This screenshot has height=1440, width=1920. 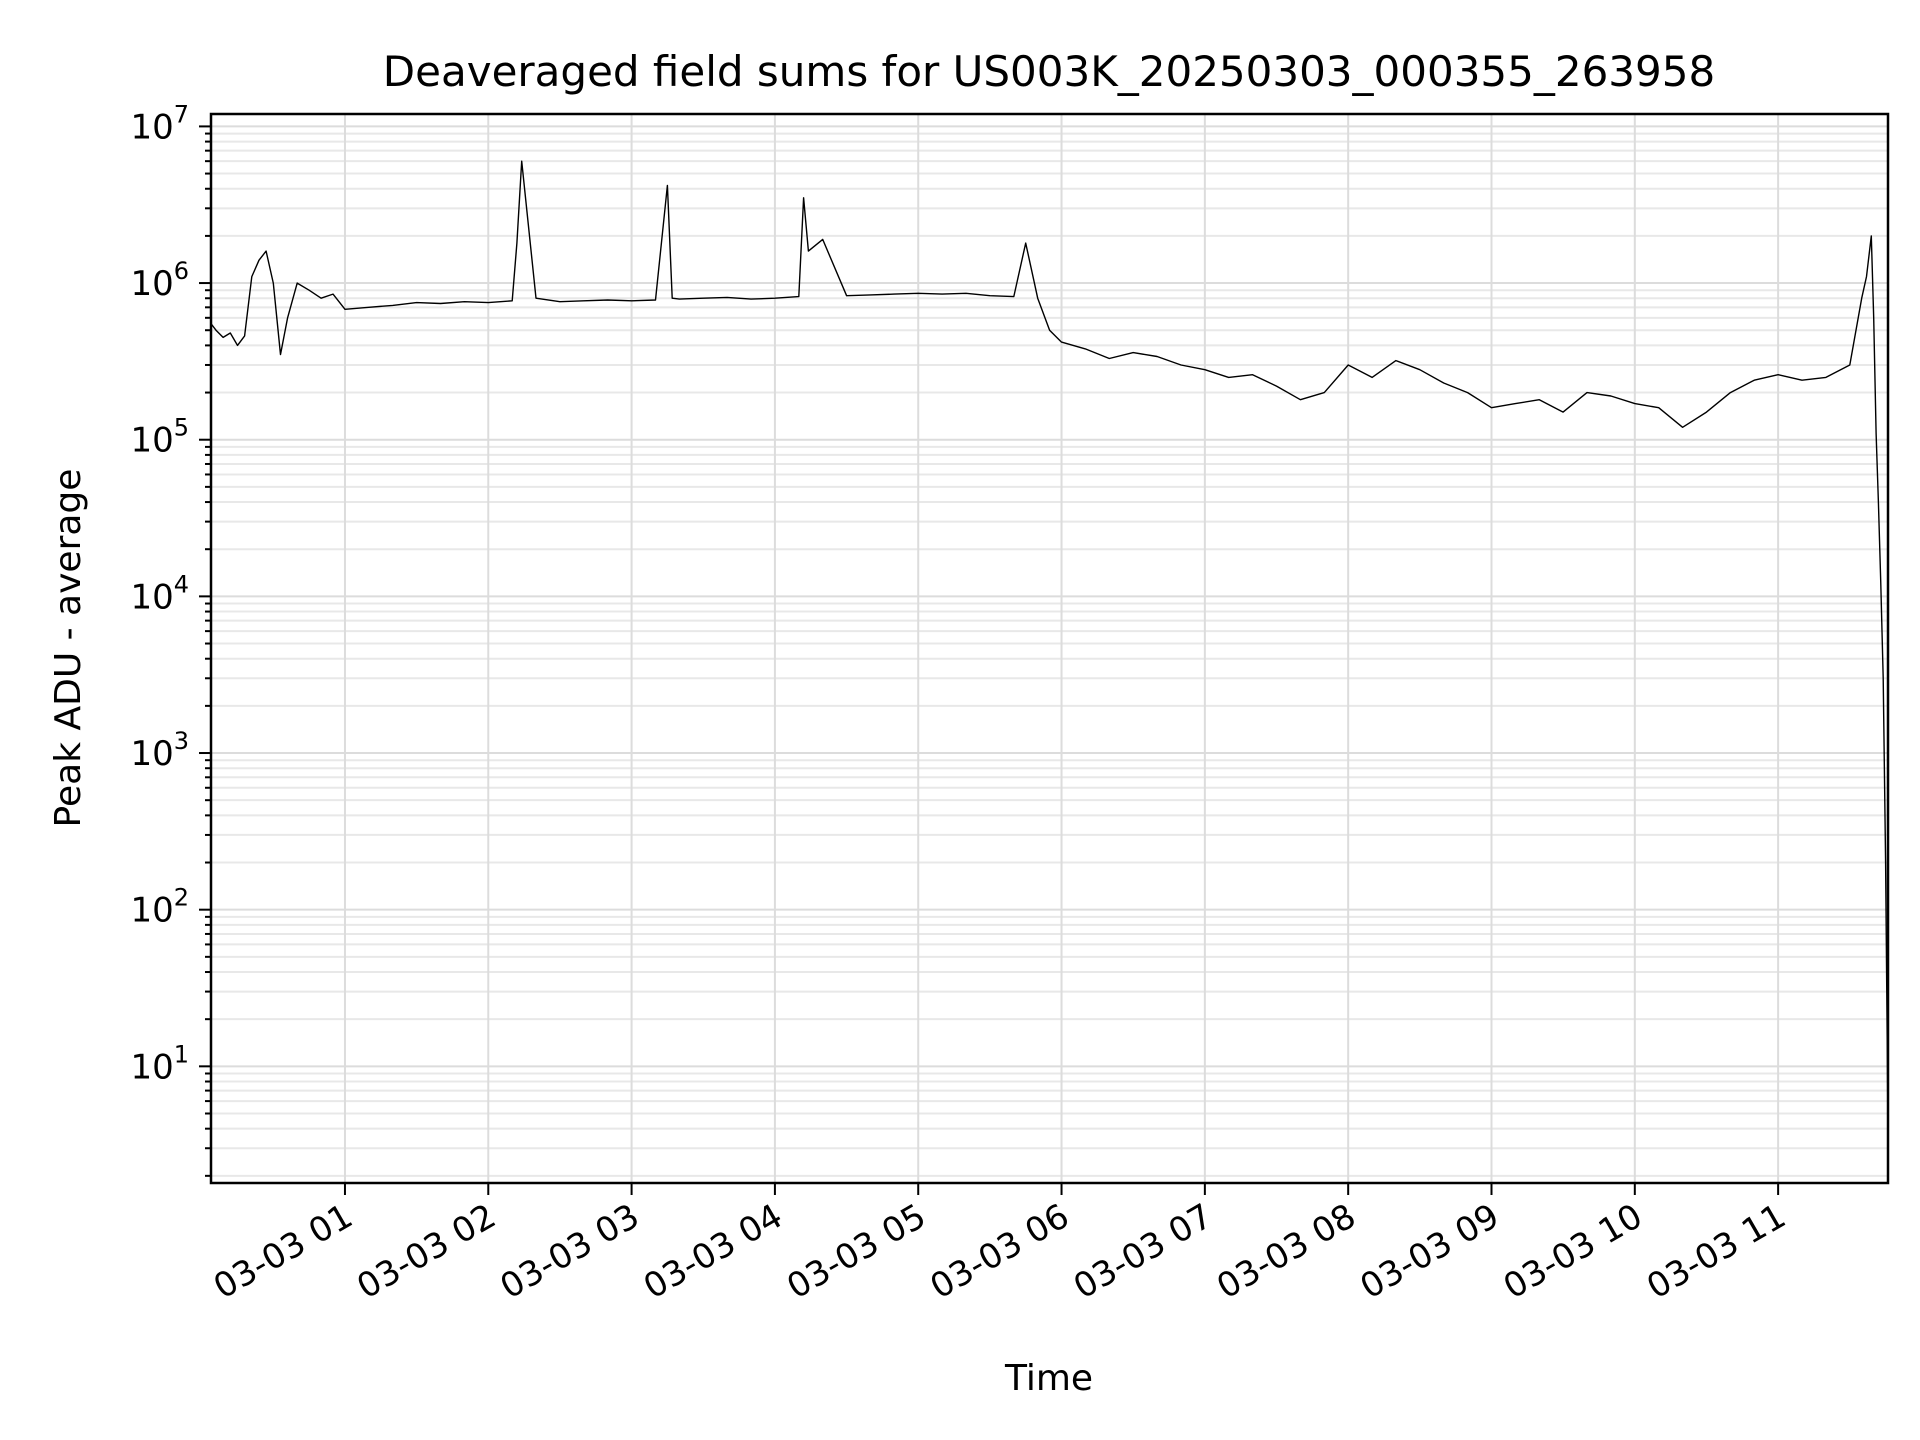 What do you see at coordinates (159, 280) in the screenshot?
I see `y-tick-label: 10⁶` at bounding box center [159, 280].